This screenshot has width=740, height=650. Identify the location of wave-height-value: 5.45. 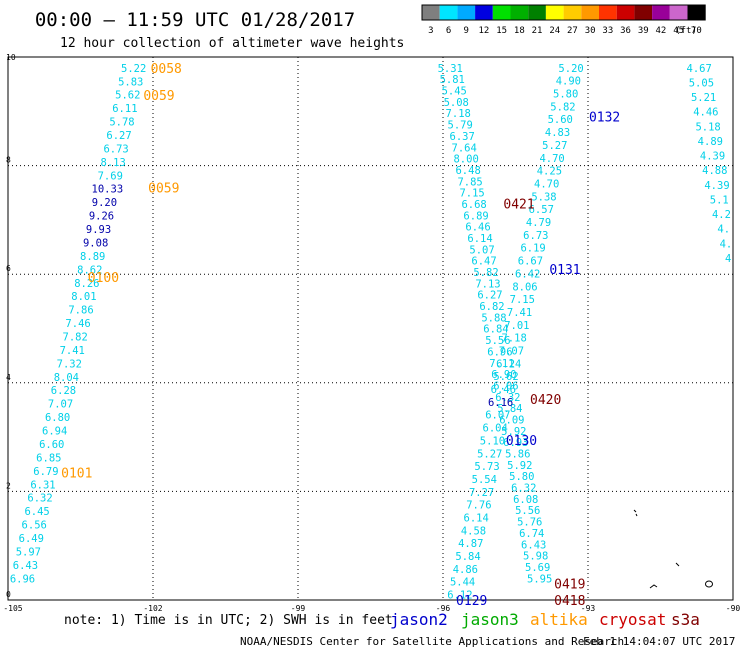
(454, 92).